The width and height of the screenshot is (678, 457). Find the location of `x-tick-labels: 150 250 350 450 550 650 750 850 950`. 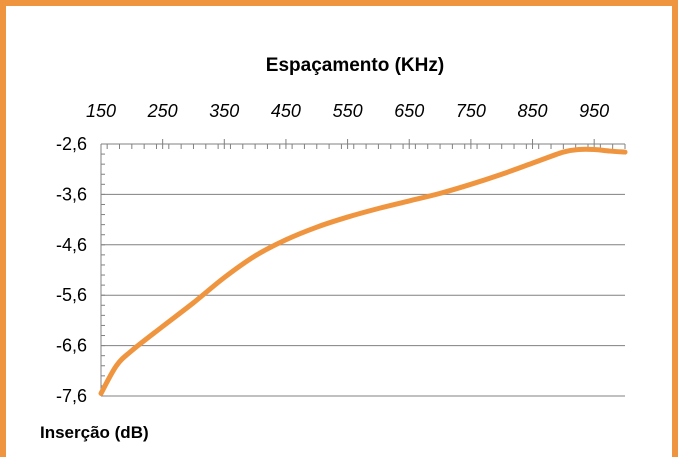

x-tick-labels: 150 250 350 450 550 650 750 850 950 is located at coordinates (347, 111).